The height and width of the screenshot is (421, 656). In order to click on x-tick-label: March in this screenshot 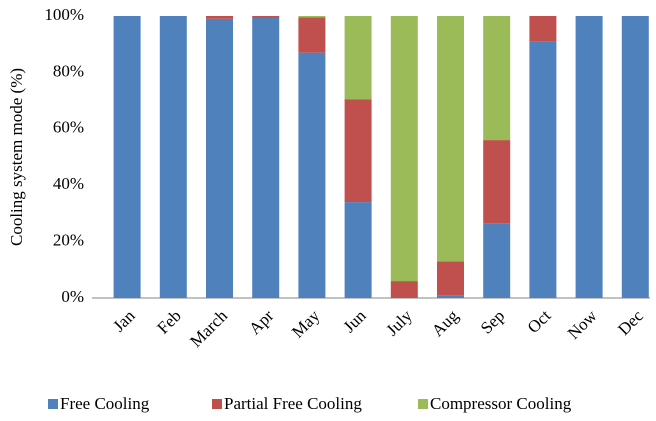, I will do `click(208, 328)`.